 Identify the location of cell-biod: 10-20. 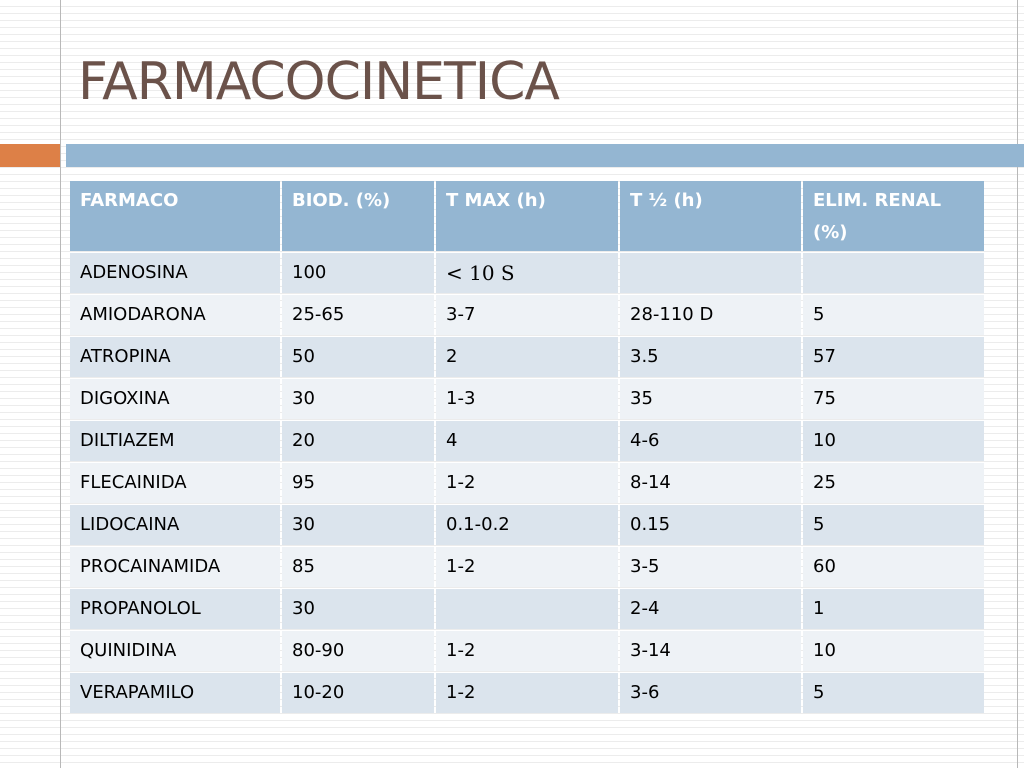
(358, 693).